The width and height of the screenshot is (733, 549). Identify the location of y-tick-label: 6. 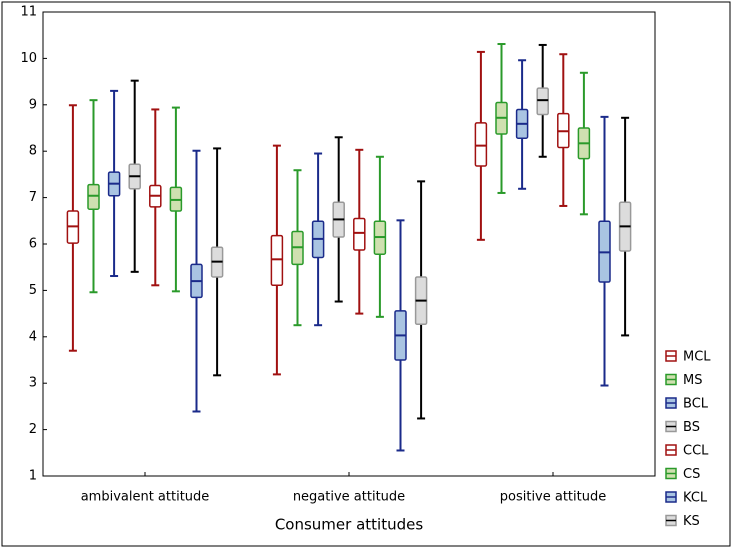
(33, 244).